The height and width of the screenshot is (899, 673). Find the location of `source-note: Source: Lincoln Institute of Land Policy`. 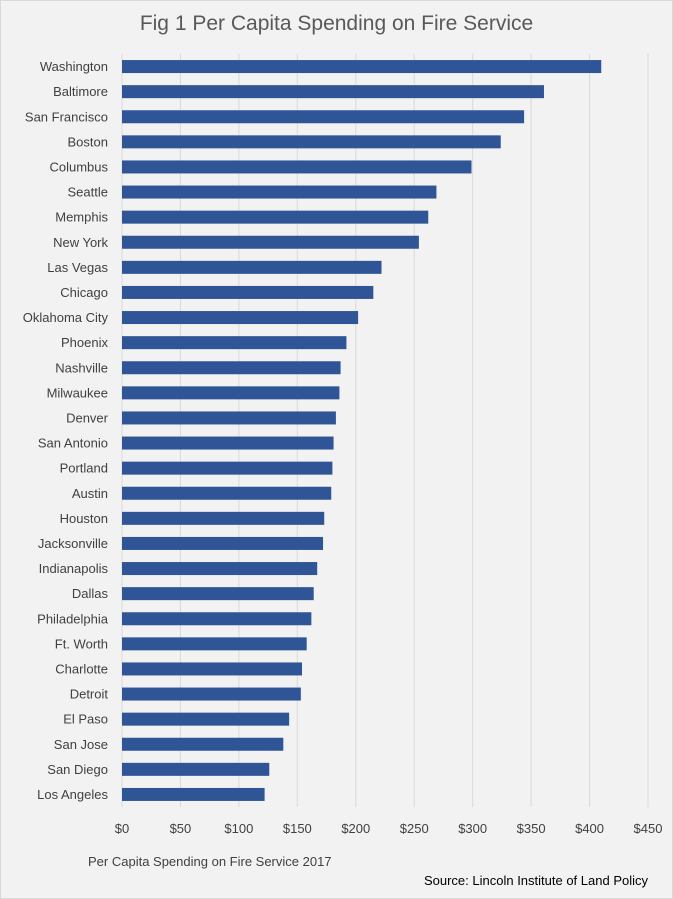

source-note: Source: Lincoln Institute of Land Policy is located at coordinates (535, 880).